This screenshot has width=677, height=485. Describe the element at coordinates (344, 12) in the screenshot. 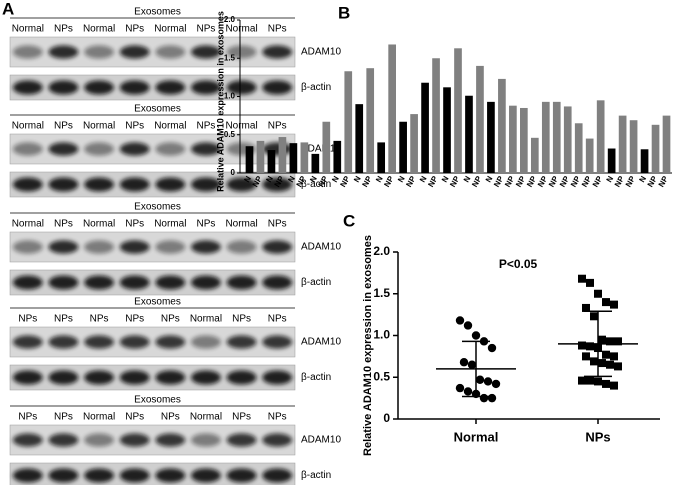

I see `panel-letter: B` at that location.